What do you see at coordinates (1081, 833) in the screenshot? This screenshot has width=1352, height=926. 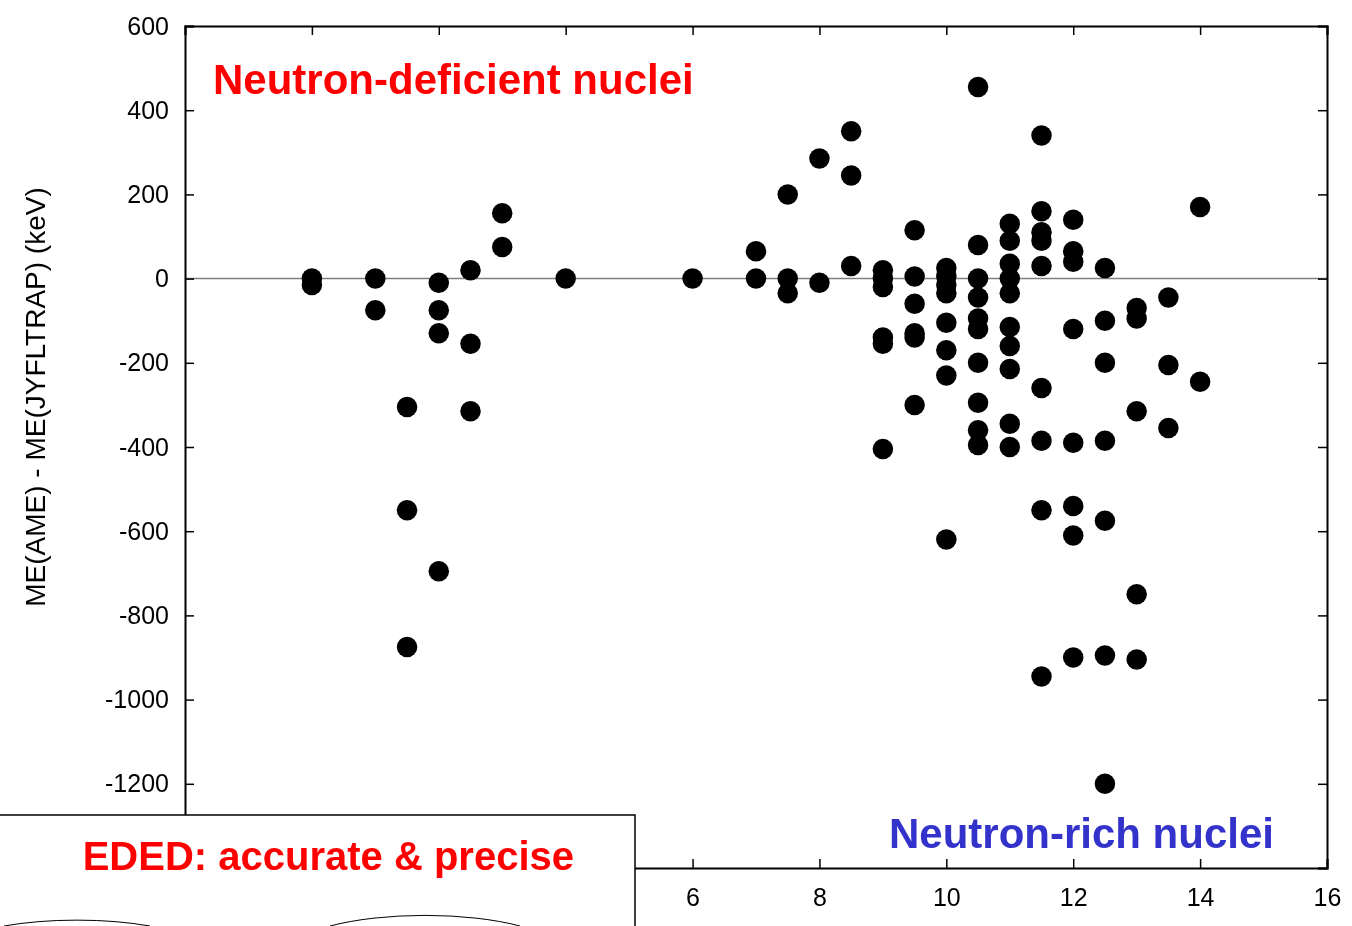 I see `annotation: Neutron-rich nuclei` at bounding box center [1081, 833].